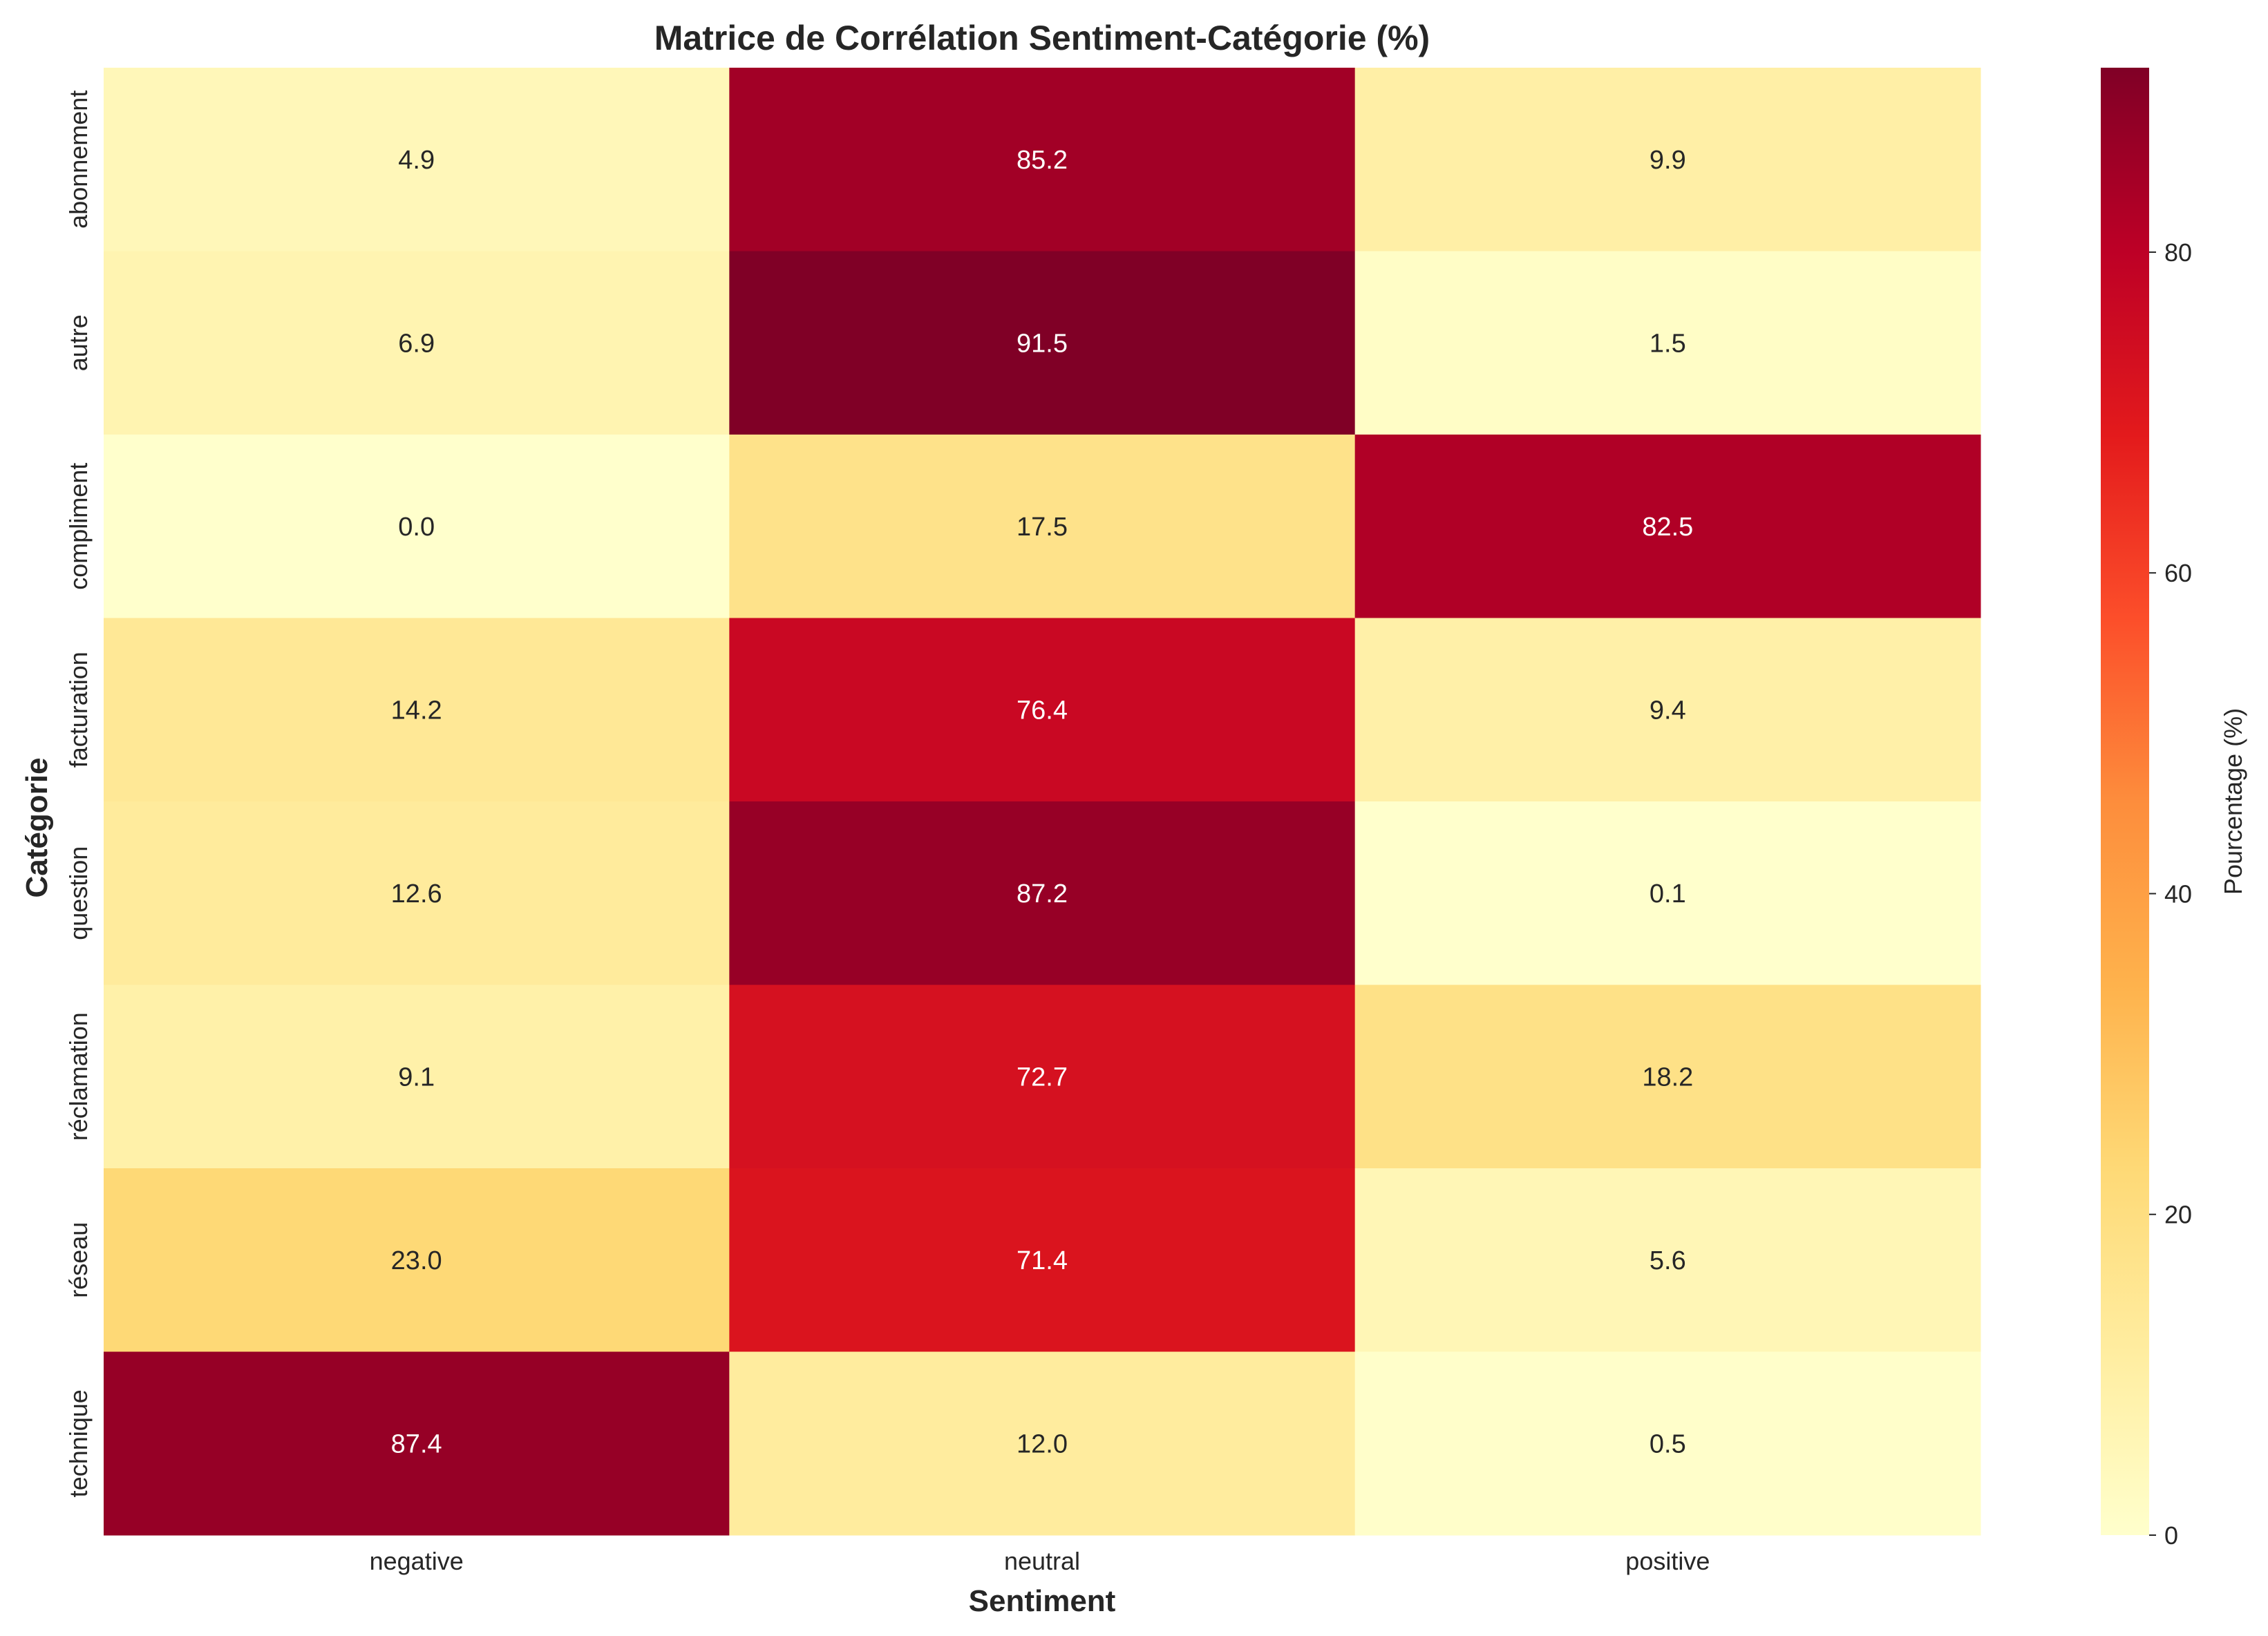  I want to click on heatmap-cell-label: 85.2, so click(1042, 160).